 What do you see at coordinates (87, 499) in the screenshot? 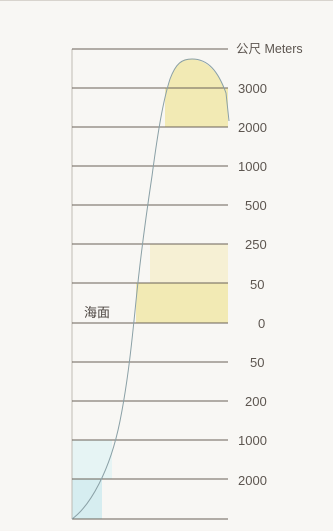
I see `deep-sea-fill` at bounding box center [87, 499].